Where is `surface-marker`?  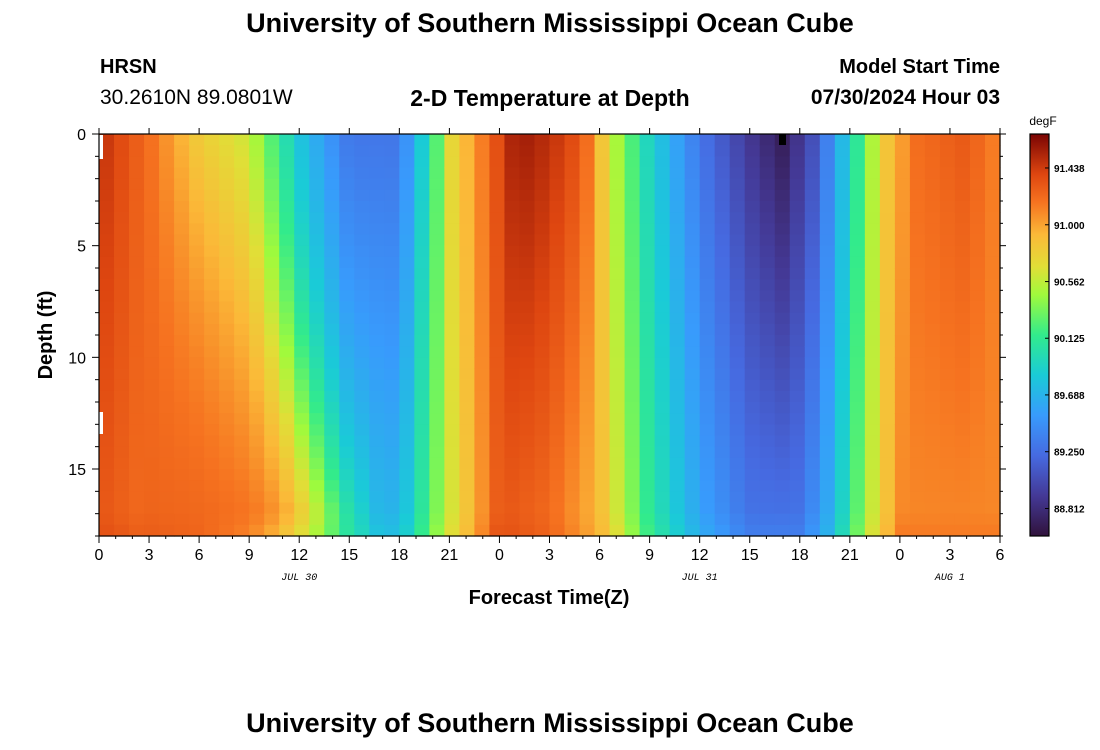
surface-marker is located at coordinates (101, 147).